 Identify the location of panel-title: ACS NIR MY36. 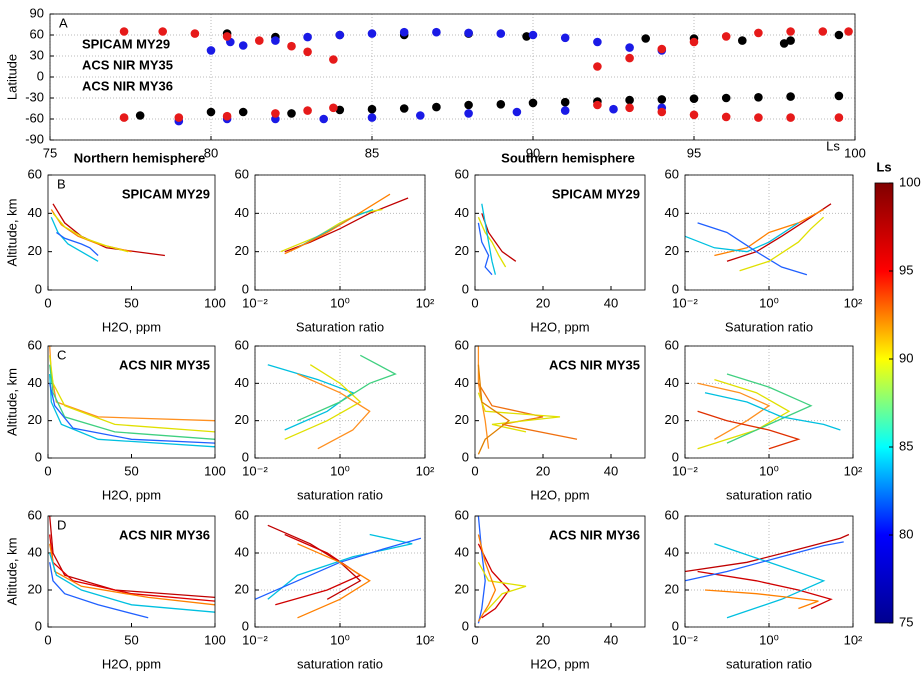
(164, 534).